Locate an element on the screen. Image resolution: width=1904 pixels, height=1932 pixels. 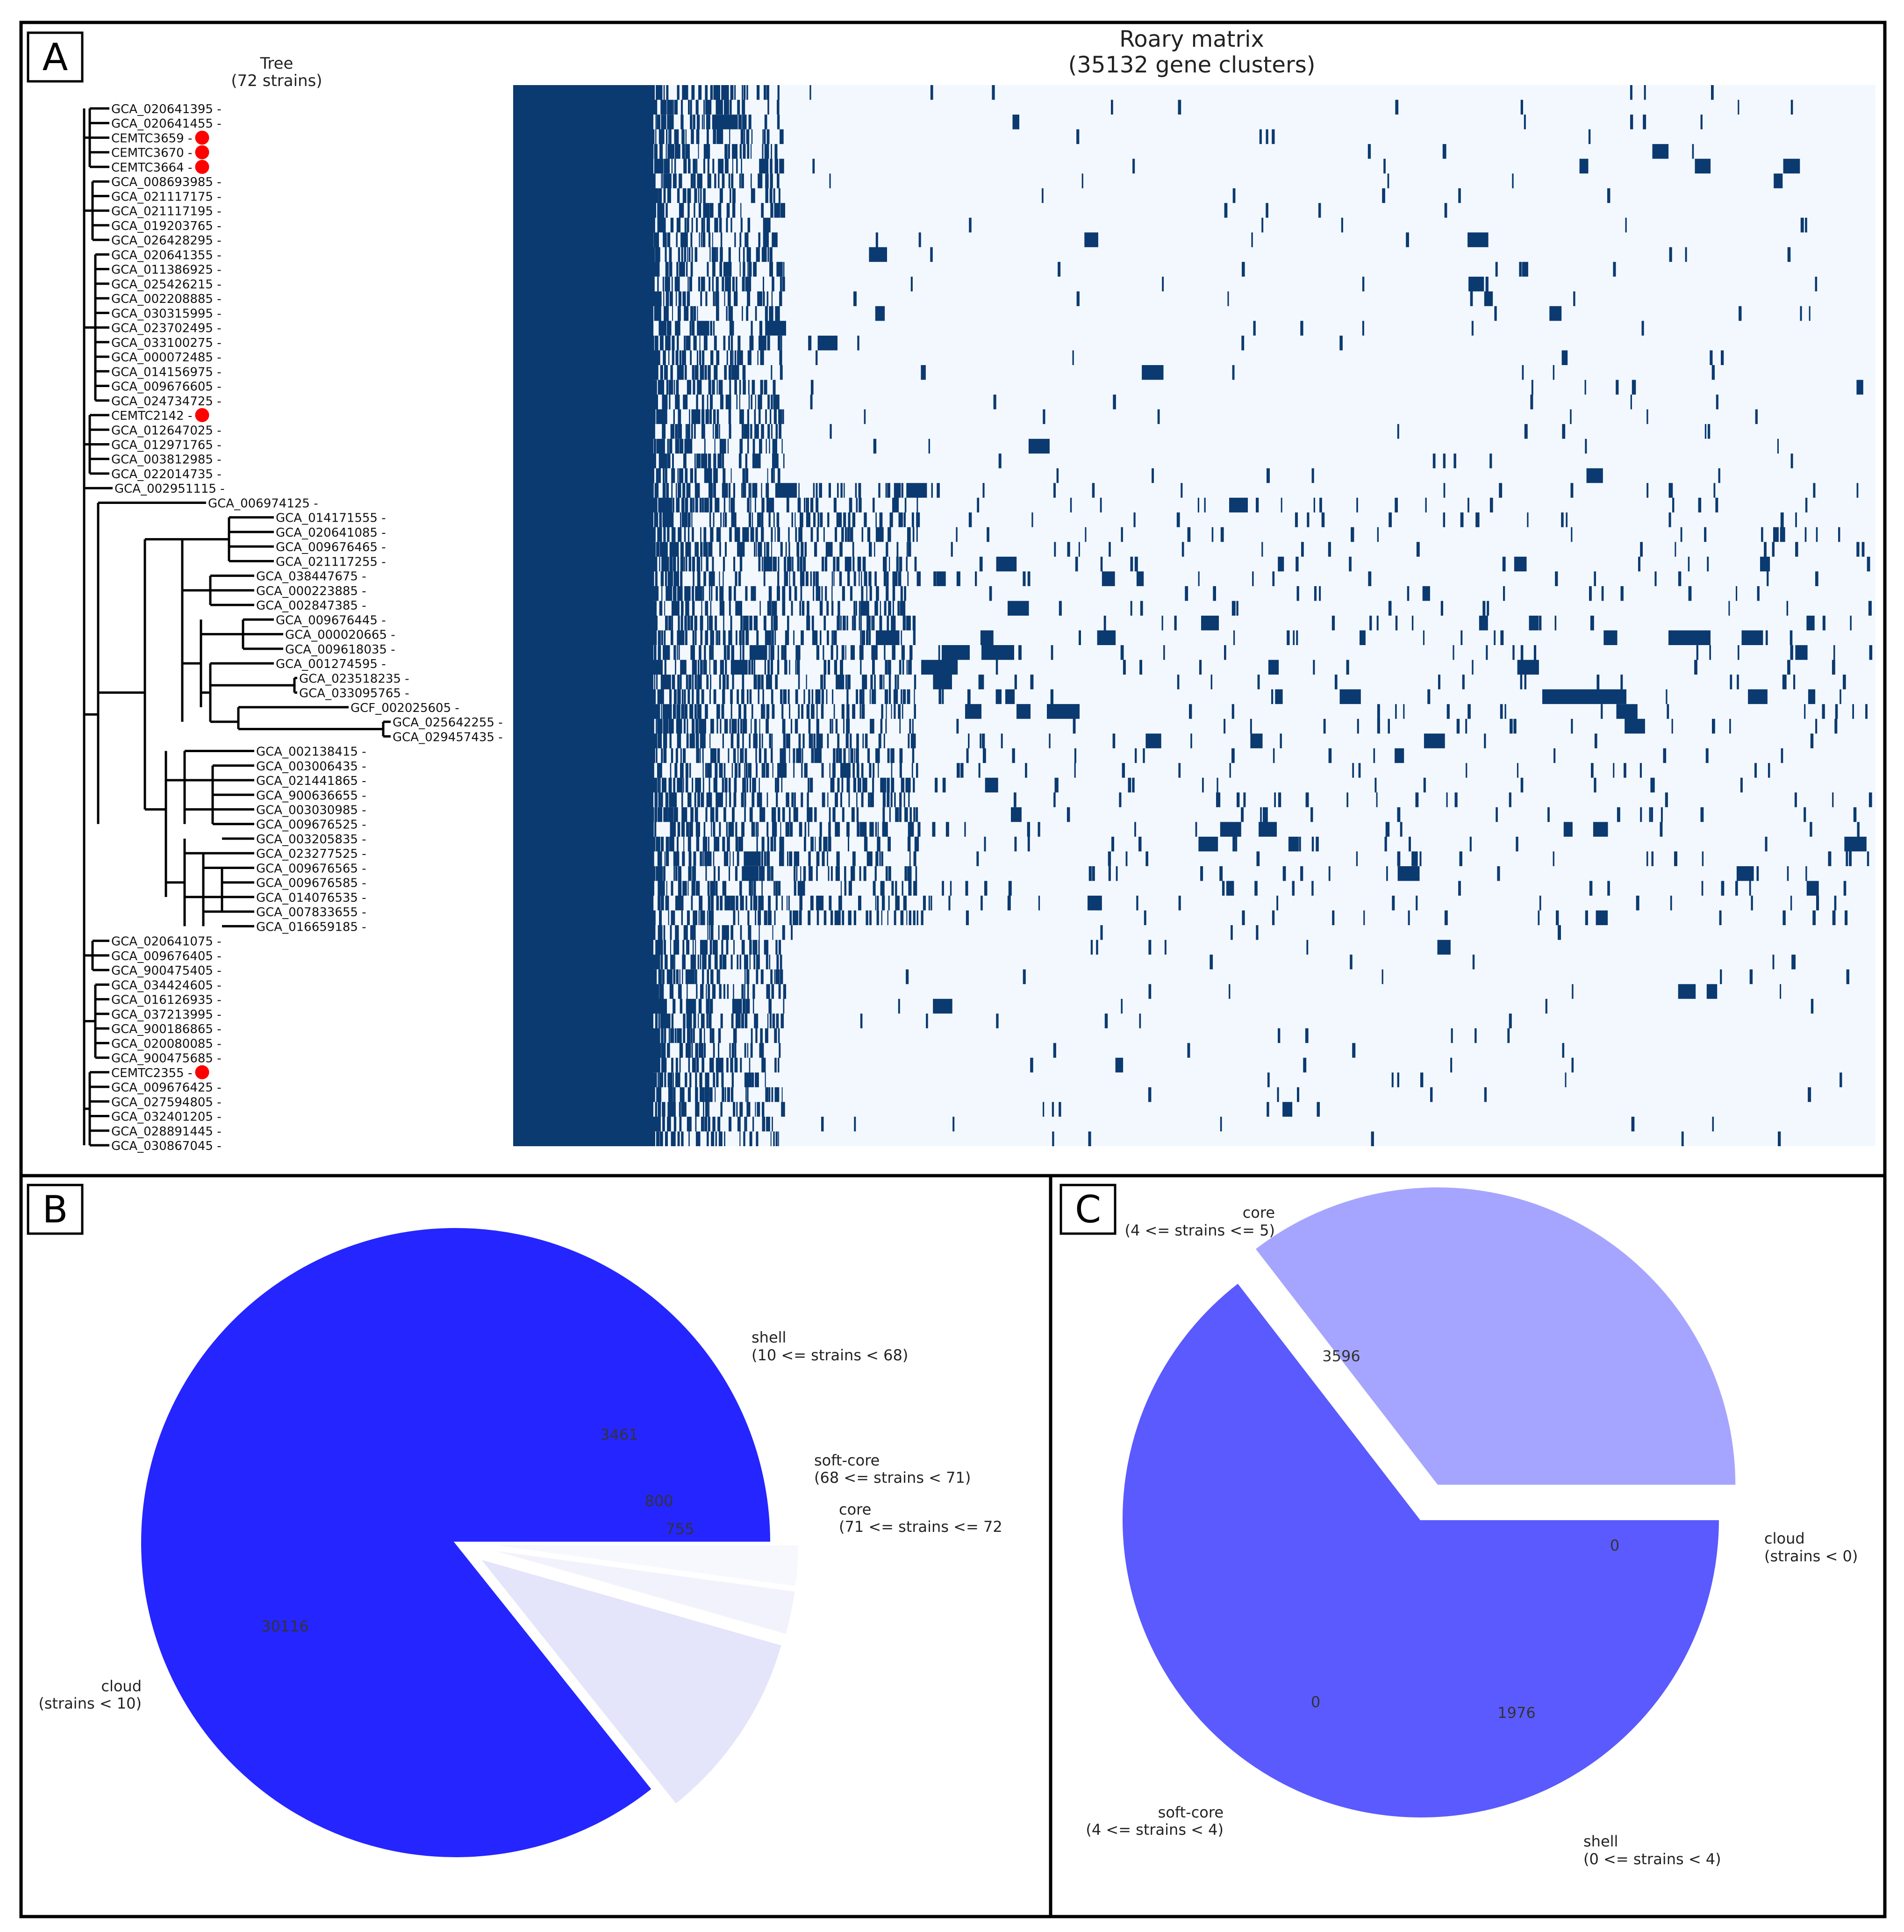
pie-b-value-cloud: 30116 is located at coordinates (285, 1626).